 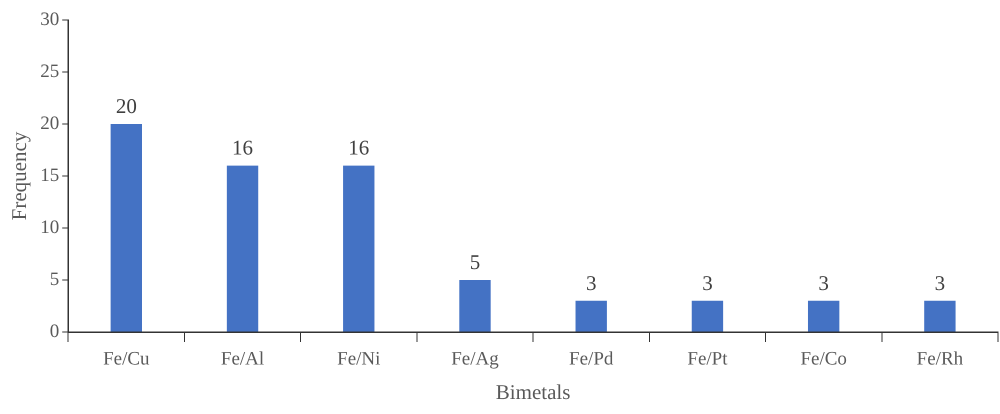 I want to click on y-tick-label: 10, so click(x=50, y=227).